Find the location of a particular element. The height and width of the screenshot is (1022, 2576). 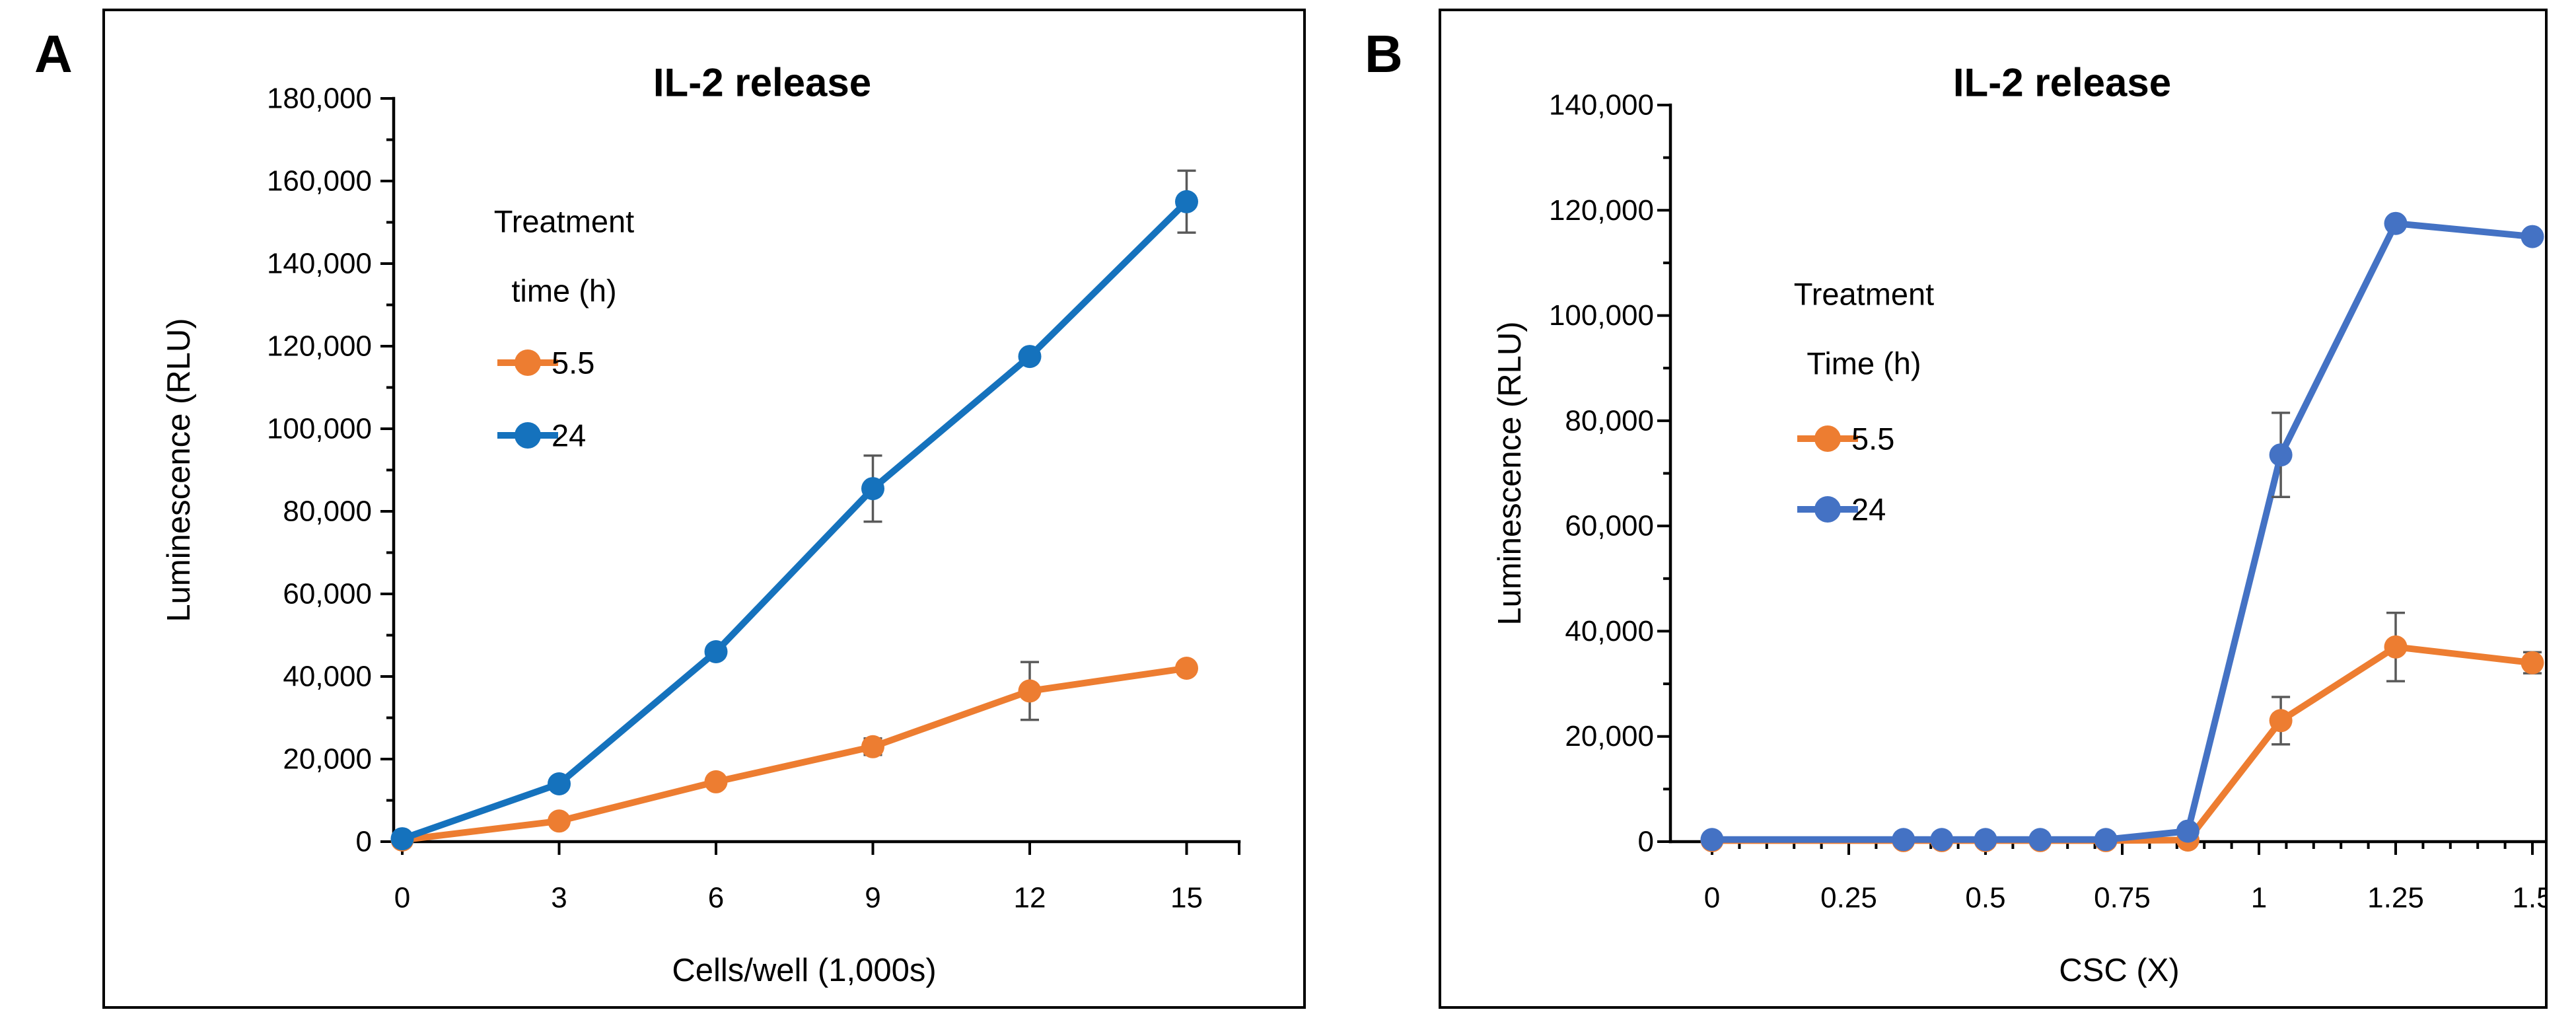

svg-text: 6 is located at coordinates (716, 898).